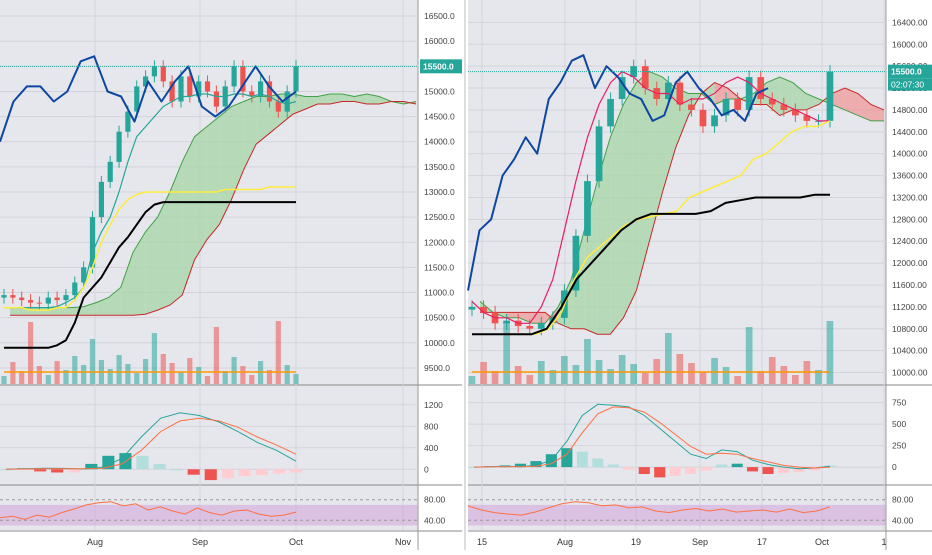  I want to click on right-macd-tick-label: 0, so click(894, 467).